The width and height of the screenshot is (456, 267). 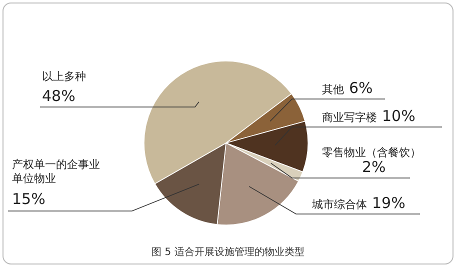 What do you see at coordinates (64, 76) in the screenshot?
I see `slice-label: 以上多种` at bounding box center [64, 76].